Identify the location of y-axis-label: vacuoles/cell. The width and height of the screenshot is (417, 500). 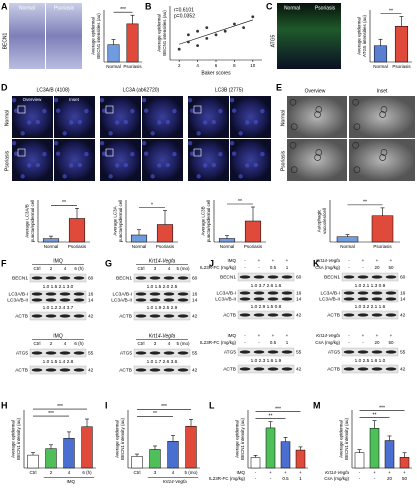
(324, 221).